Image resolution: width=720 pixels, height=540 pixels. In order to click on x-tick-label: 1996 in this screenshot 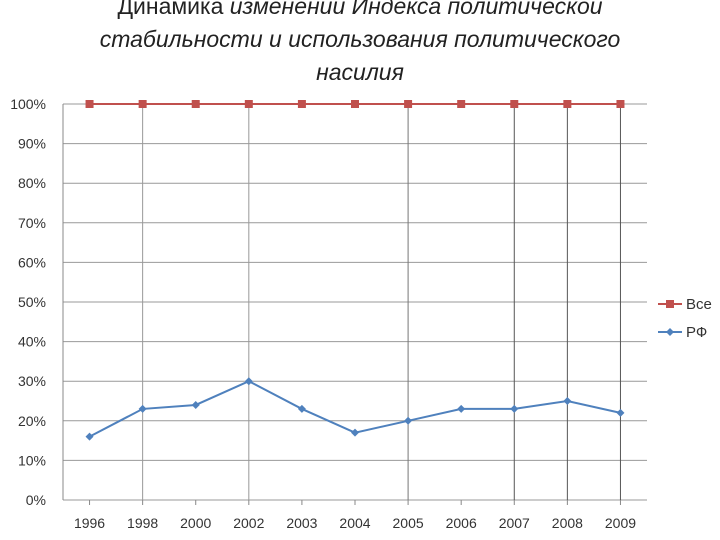, I will do `click(89, 523)`.